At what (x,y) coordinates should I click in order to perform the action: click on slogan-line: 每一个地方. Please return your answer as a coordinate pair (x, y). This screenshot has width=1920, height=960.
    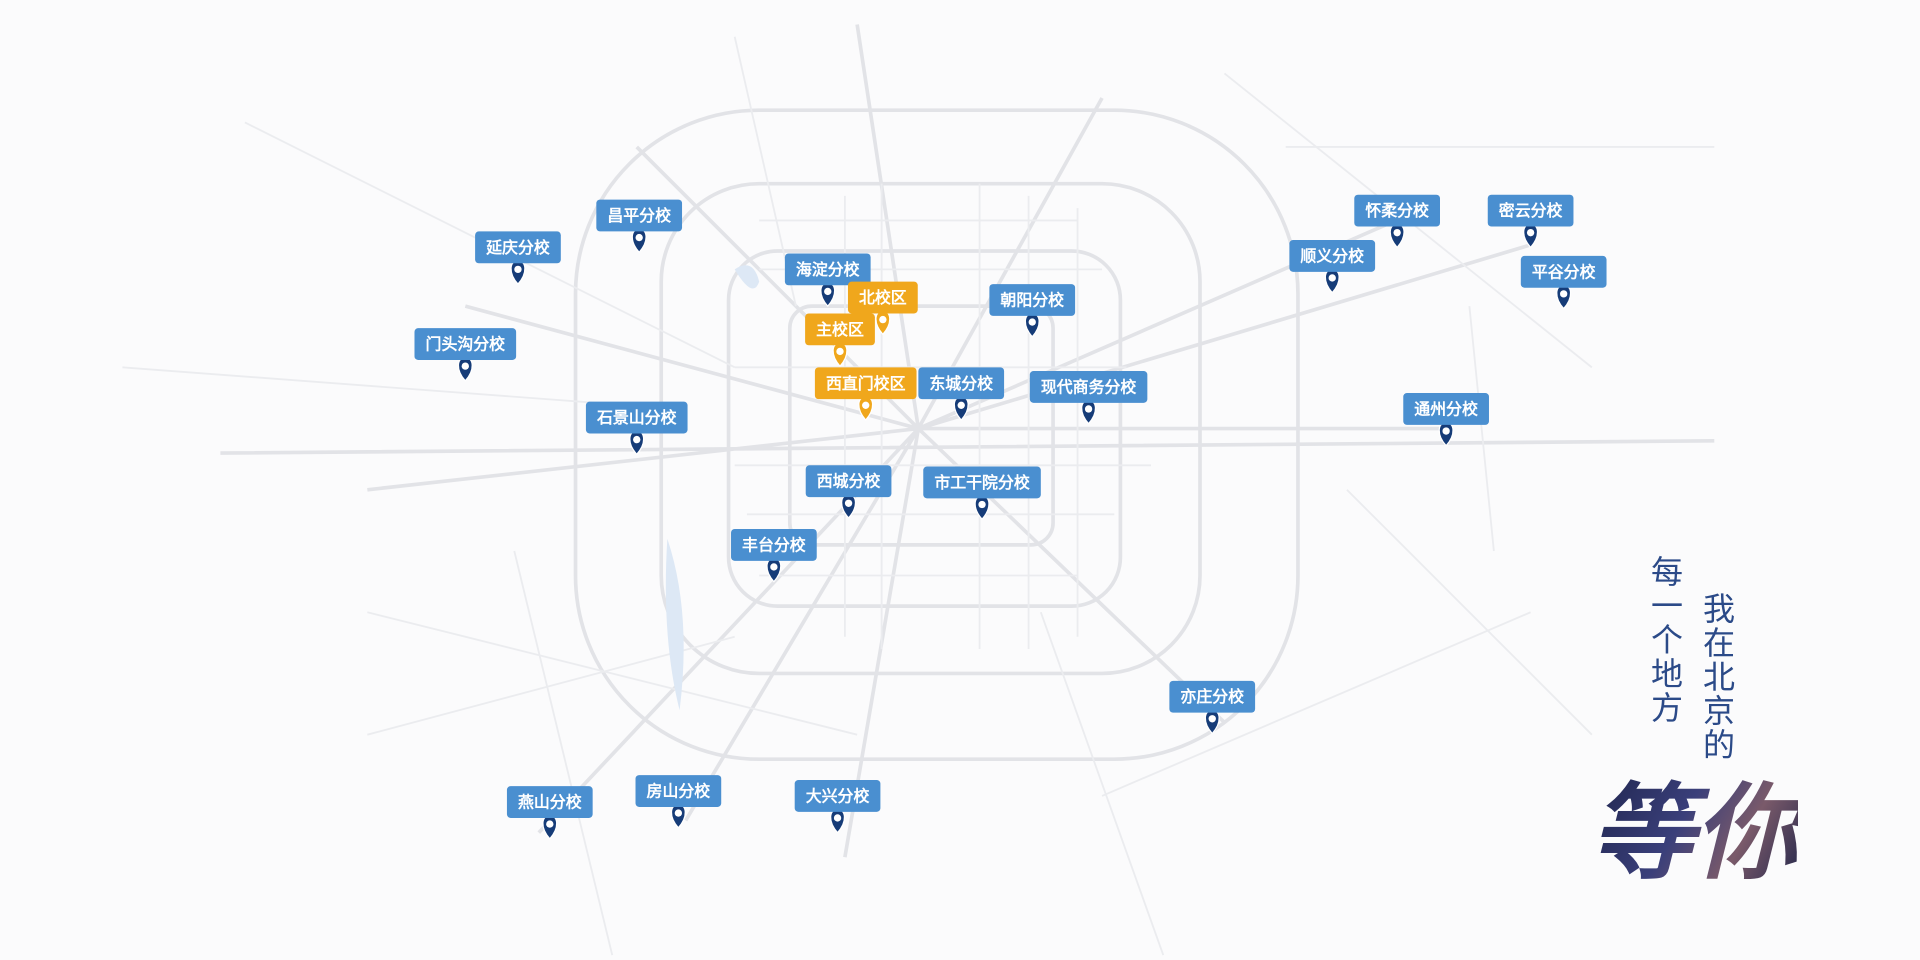
    Looking at the image, I should click on (1665, 640).